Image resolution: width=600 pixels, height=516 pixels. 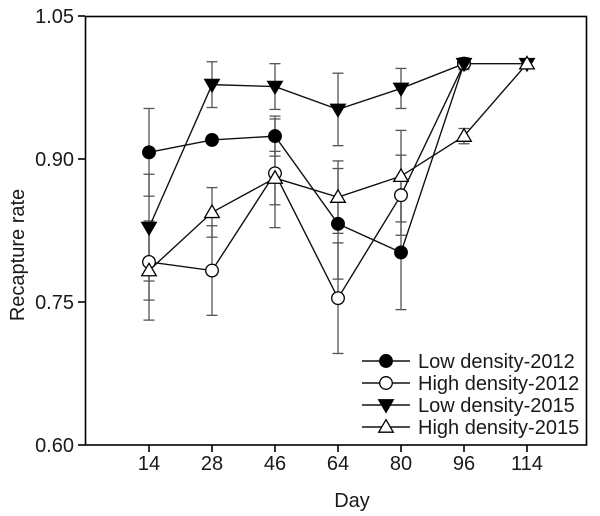 I want to click on data-point-s2-x80, so click(x=401, y=90).